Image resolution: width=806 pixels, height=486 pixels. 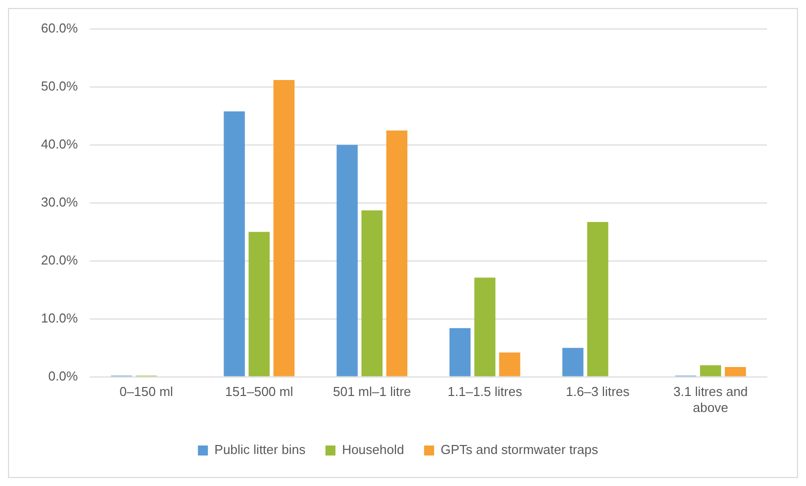 What do you see at coordinates (147, 392) in the screenshot?
I see `x-tick-label: 0–150 ml` at bounding box center [147, 392].